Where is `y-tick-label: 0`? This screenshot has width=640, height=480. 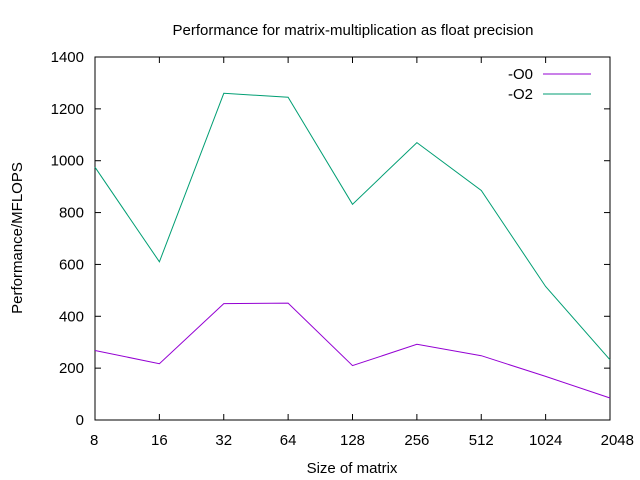 y-tick-label: 0 is located at coordinates (80, 420).